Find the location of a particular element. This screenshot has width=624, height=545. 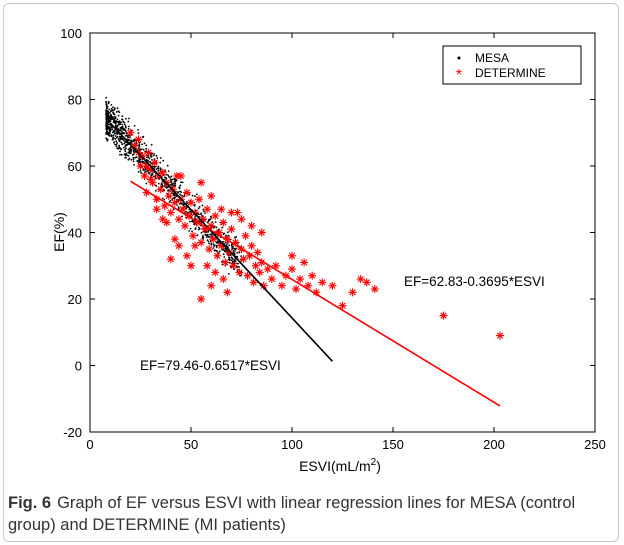

legend: MESA * DETERMINE is located at coordinates (512, 65).